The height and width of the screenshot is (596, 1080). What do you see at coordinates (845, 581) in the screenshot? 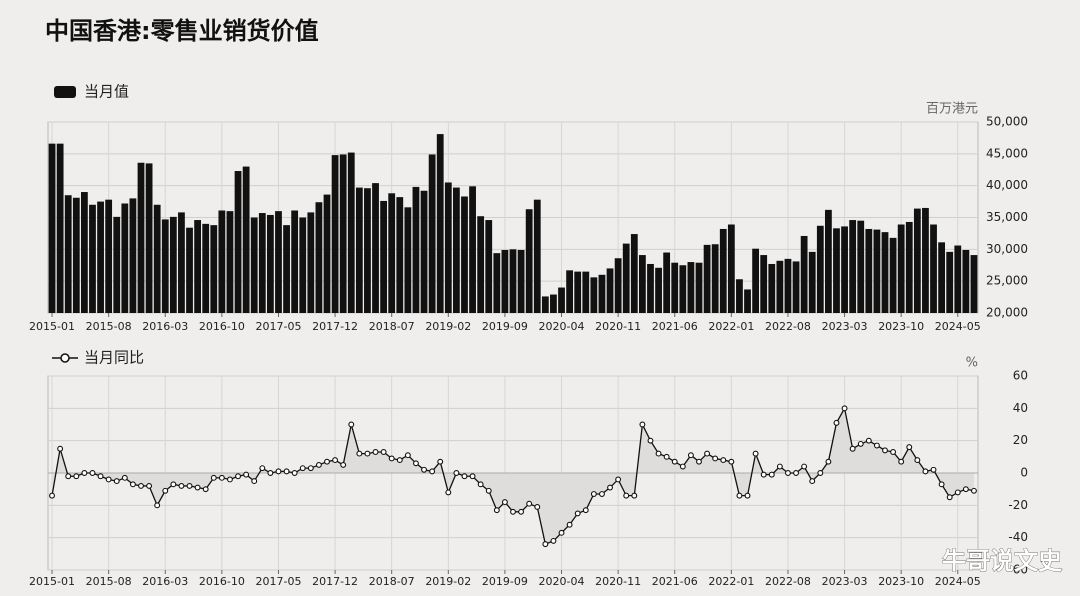
I see `x-tick-label: 2023-03` at bounding box center [845, 581].